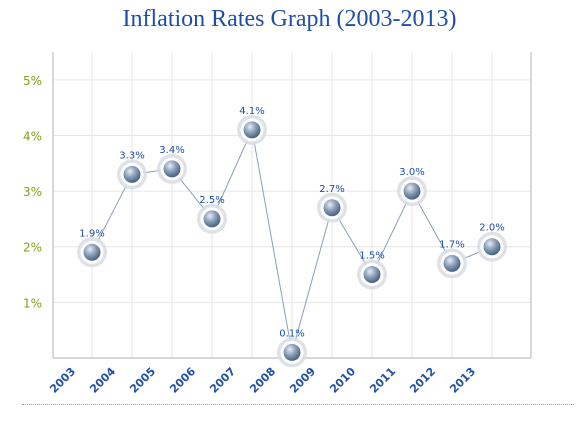 This screenshot has width=579, height=426. Describe the element at coordinates (382, 380) in the screenshot. I see `x-tick-label: 2011` at that location.